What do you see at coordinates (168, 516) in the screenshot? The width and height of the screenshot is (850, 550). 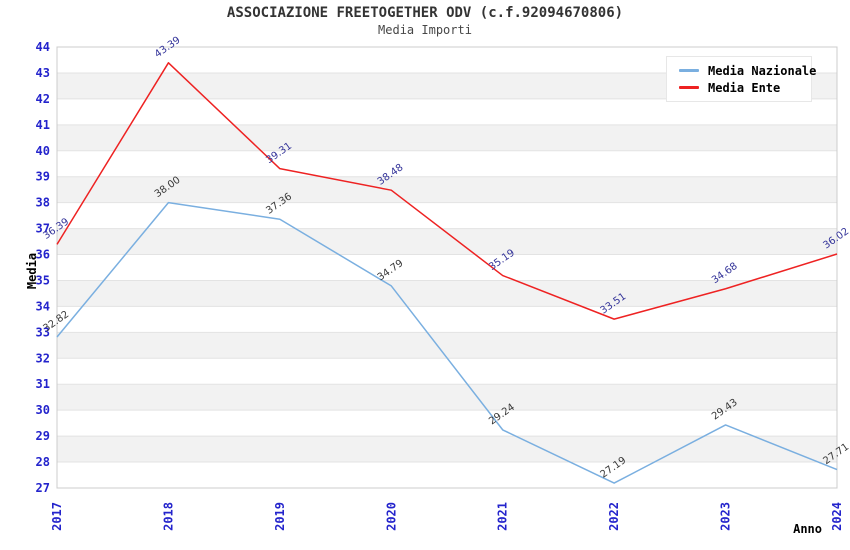 I see `x-tick-label: 2018` at bounding box center [168, 516].